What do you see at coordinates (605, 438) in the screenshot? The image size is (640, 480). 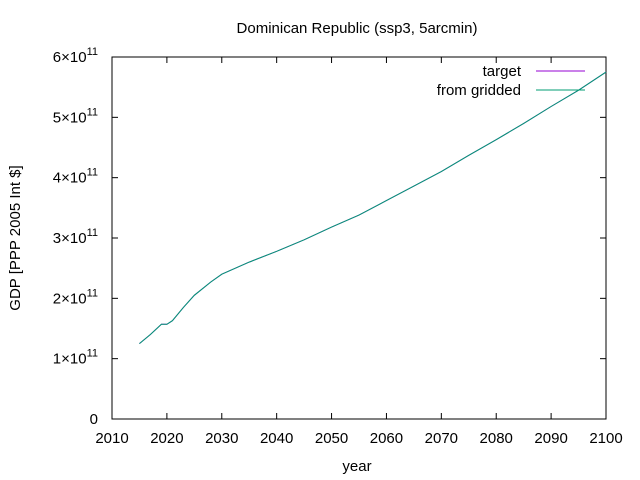 I see `x-tick-label: 2100` at bounding box center [605, 438].